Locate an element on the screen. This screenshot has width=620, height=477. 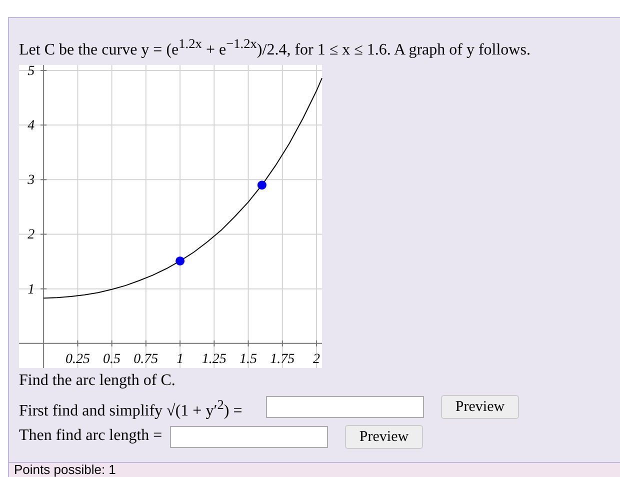
chart-title: Let C be the curve y = (e$^{1.2x}$ + e$^{−1.2x}$)/2.4, for 1 ≤ x ≤ 1.6. A graph of y follows. is located at coordinates (274, 48).